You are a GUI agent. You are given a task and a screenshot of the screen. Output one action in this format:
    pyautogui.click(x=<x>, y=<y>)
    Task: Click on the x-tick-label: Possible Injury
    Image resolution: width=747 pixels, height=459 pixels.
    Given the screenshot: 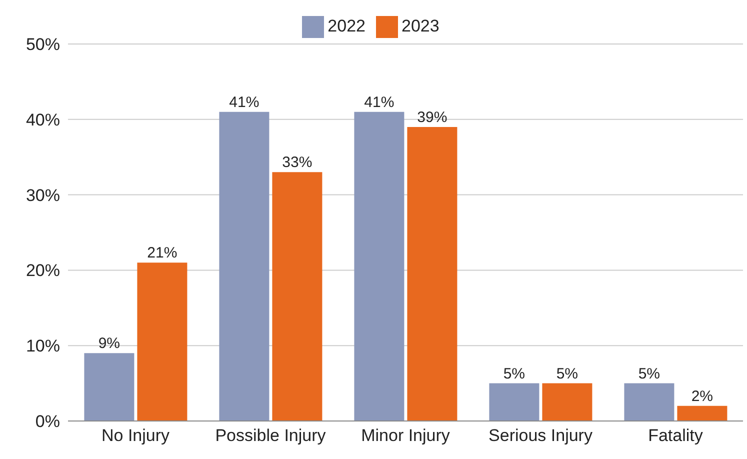 What is the action you would take?
    pyautogui.click(x=270, y=436)
    